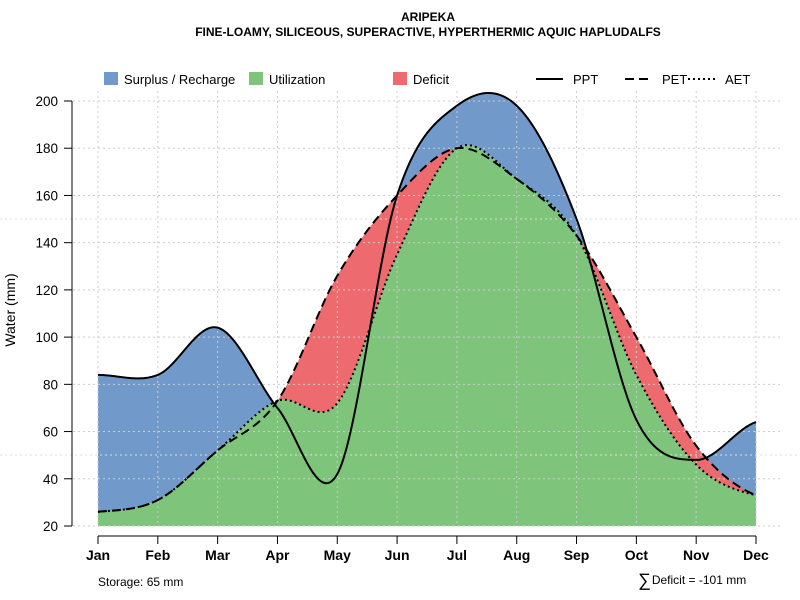 This screenshot has width=800, height=600. Describe the element at coordinates (696, 555) in the screenshot. I see `x-tick-label: Nov` at that location.